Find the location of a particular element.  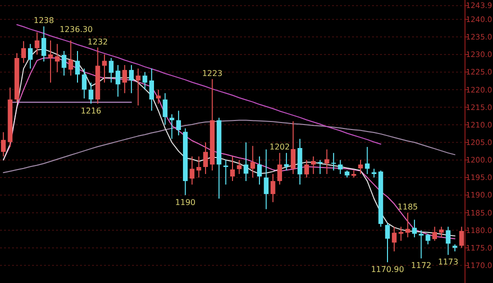

annotation: 1232 is located at coordinates (98, 41).